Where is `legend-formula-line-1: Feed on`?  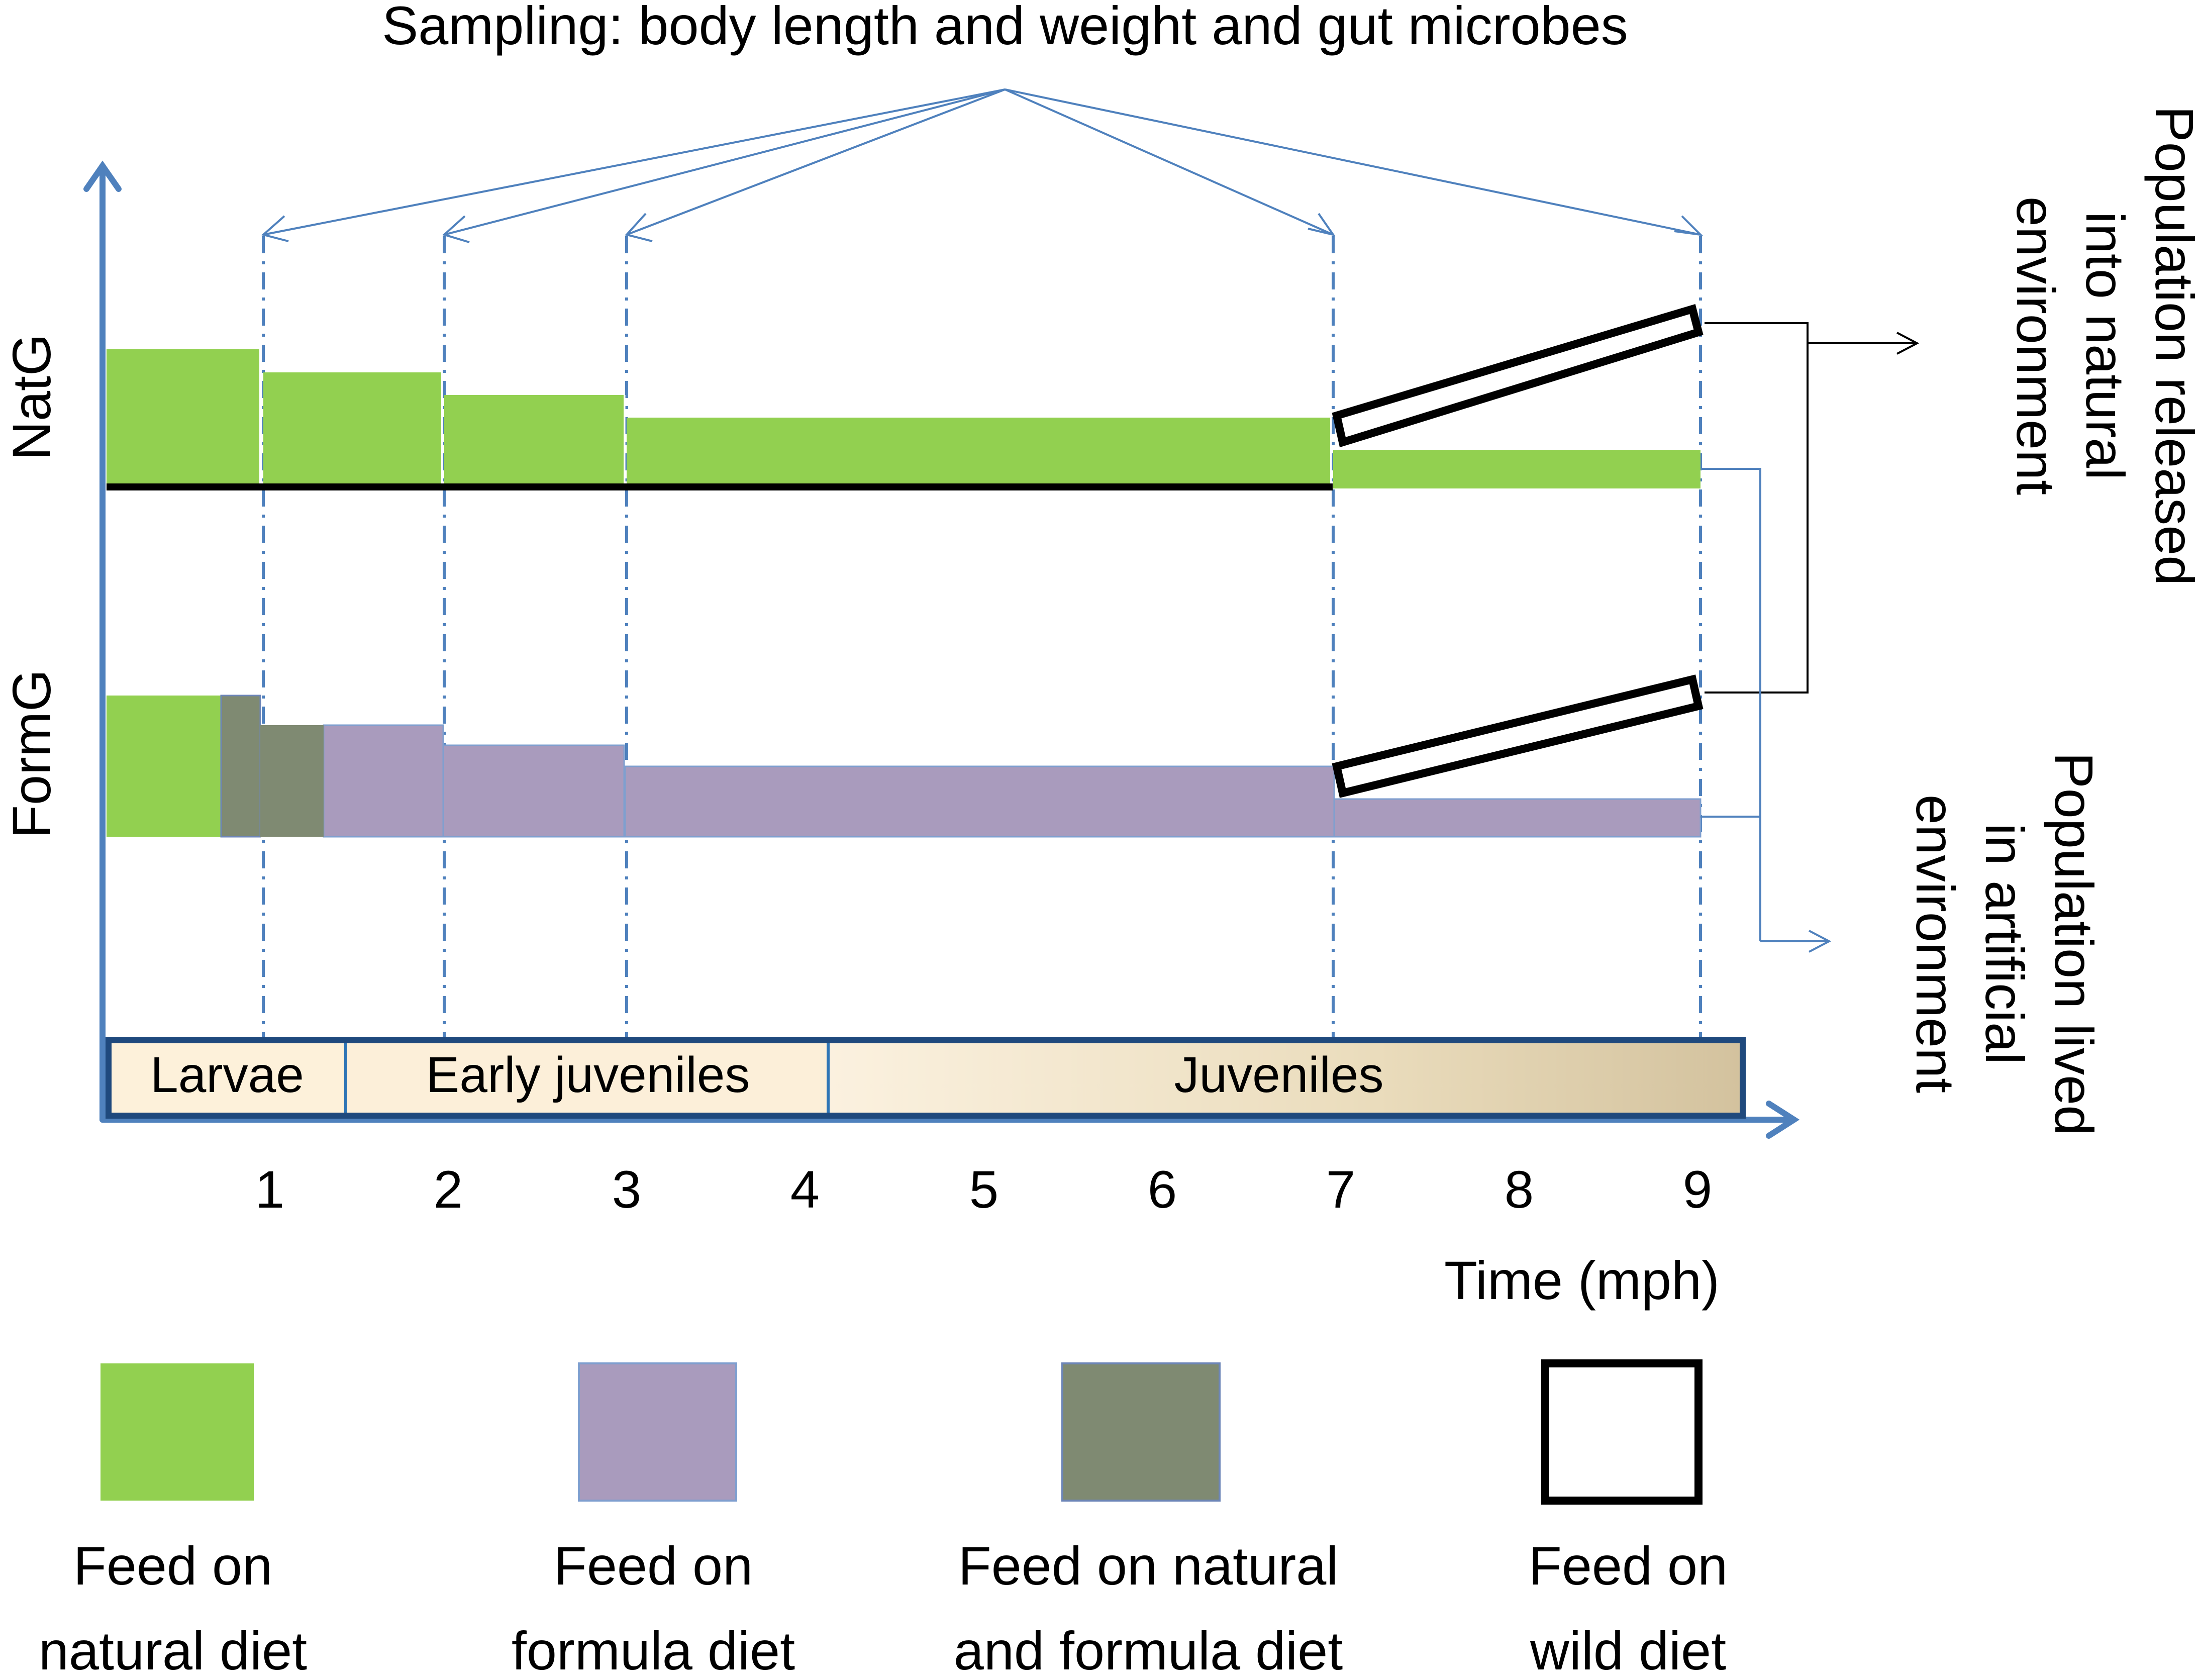 legend-formula-line-1: Feed on is located at coordinates (653, 1565).